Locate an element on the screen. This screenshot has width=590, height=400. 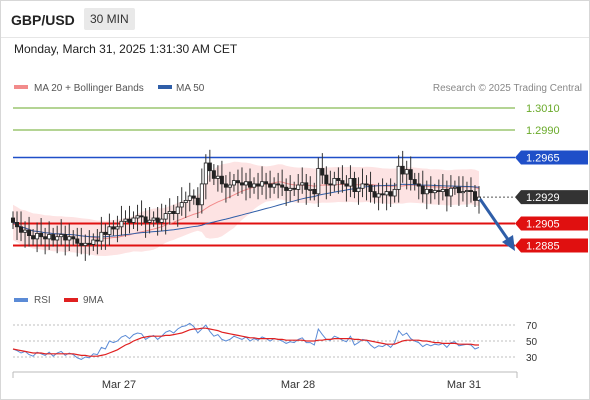
rsi-scale-label: 30 is located at coordinates (532, 358).